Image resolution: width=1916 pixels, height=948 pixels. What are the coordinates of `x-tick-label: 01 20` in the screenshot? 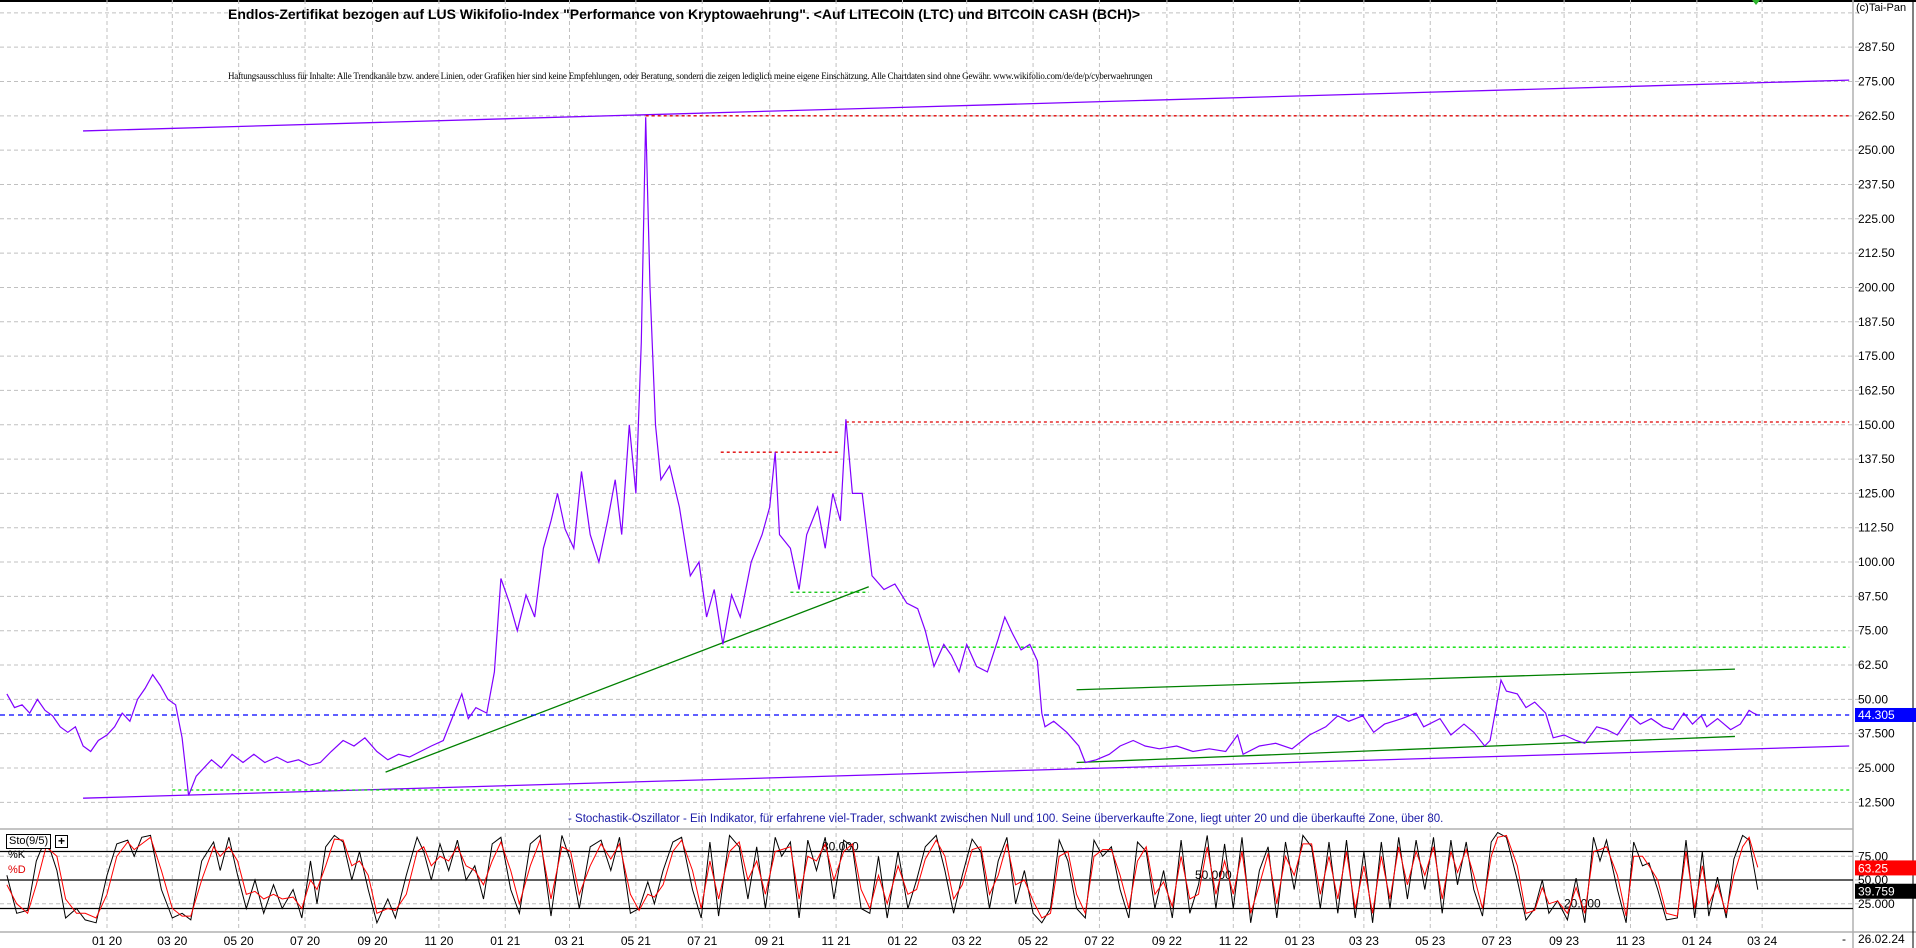 It's located at (107, 941).